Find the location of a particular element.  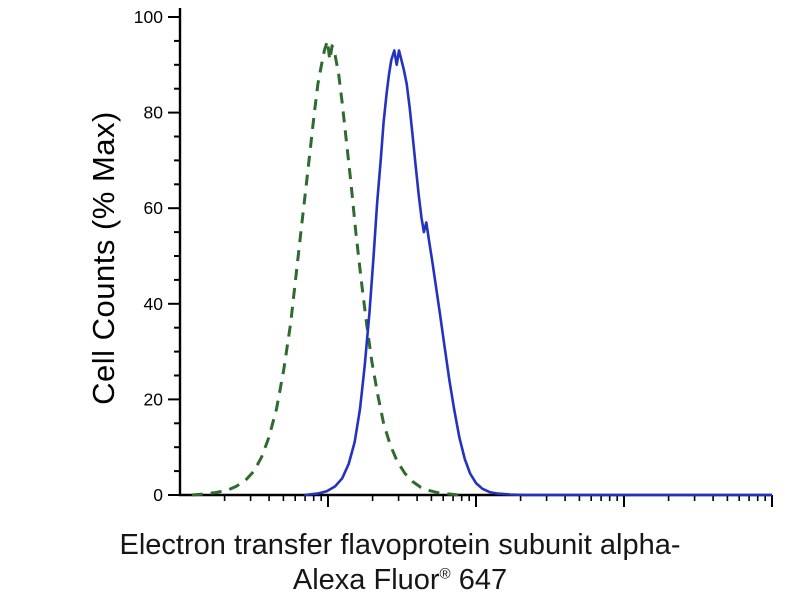

svg-text: 60 is located at coordinates (154, 208).